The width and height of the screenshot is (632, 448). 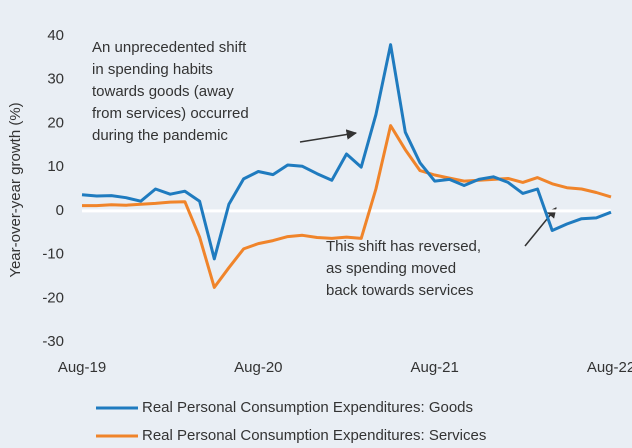 I want to click on annotation: An unprecedented shift, so click(x=169, y=47).